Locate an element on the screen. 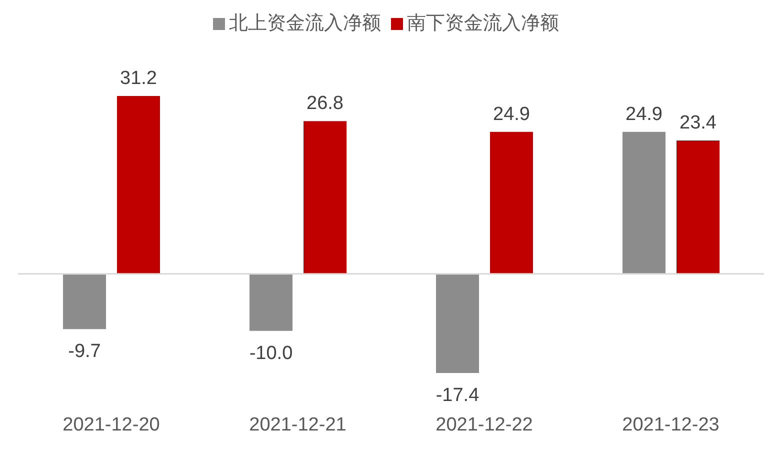 This screenshot has height=450, width=782. data-label: 31.2 is located at coordinates (138, 78).